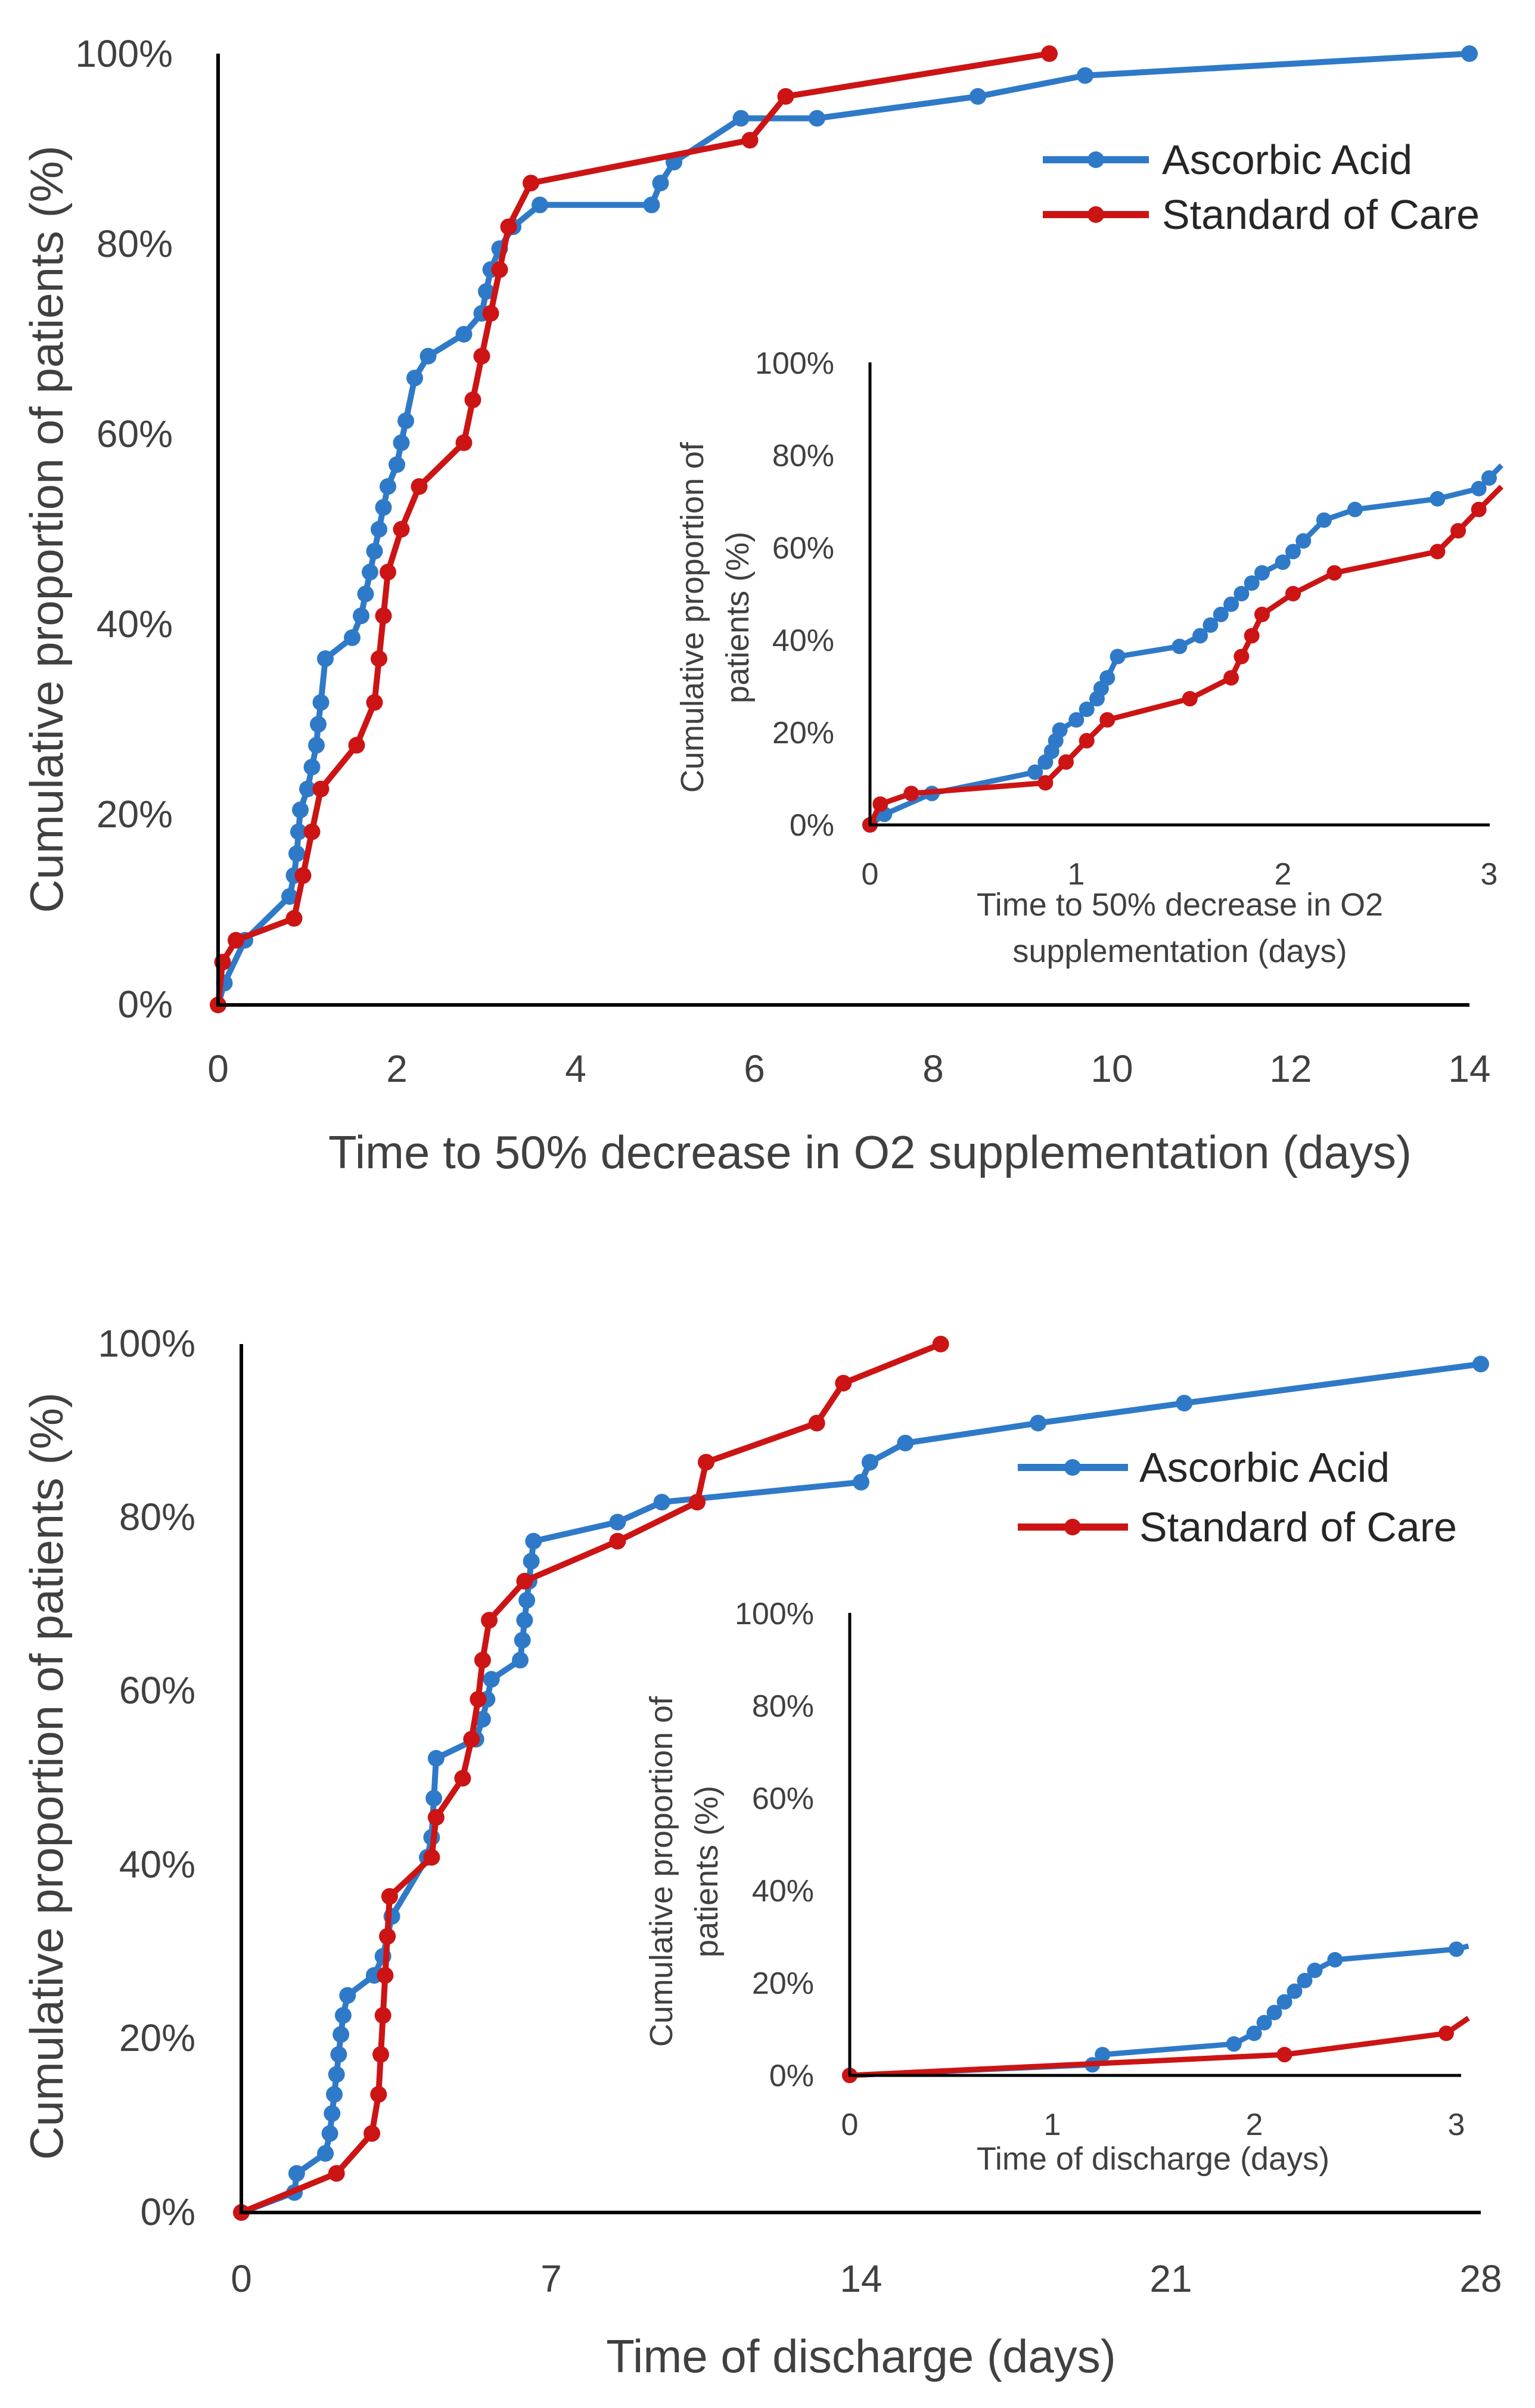 The height and width of the screenshot is (2408, 1535). Describe the element at coordinates (135, 243) in the screenshot. I see `oxygen-y-tick: 80%` at that location.